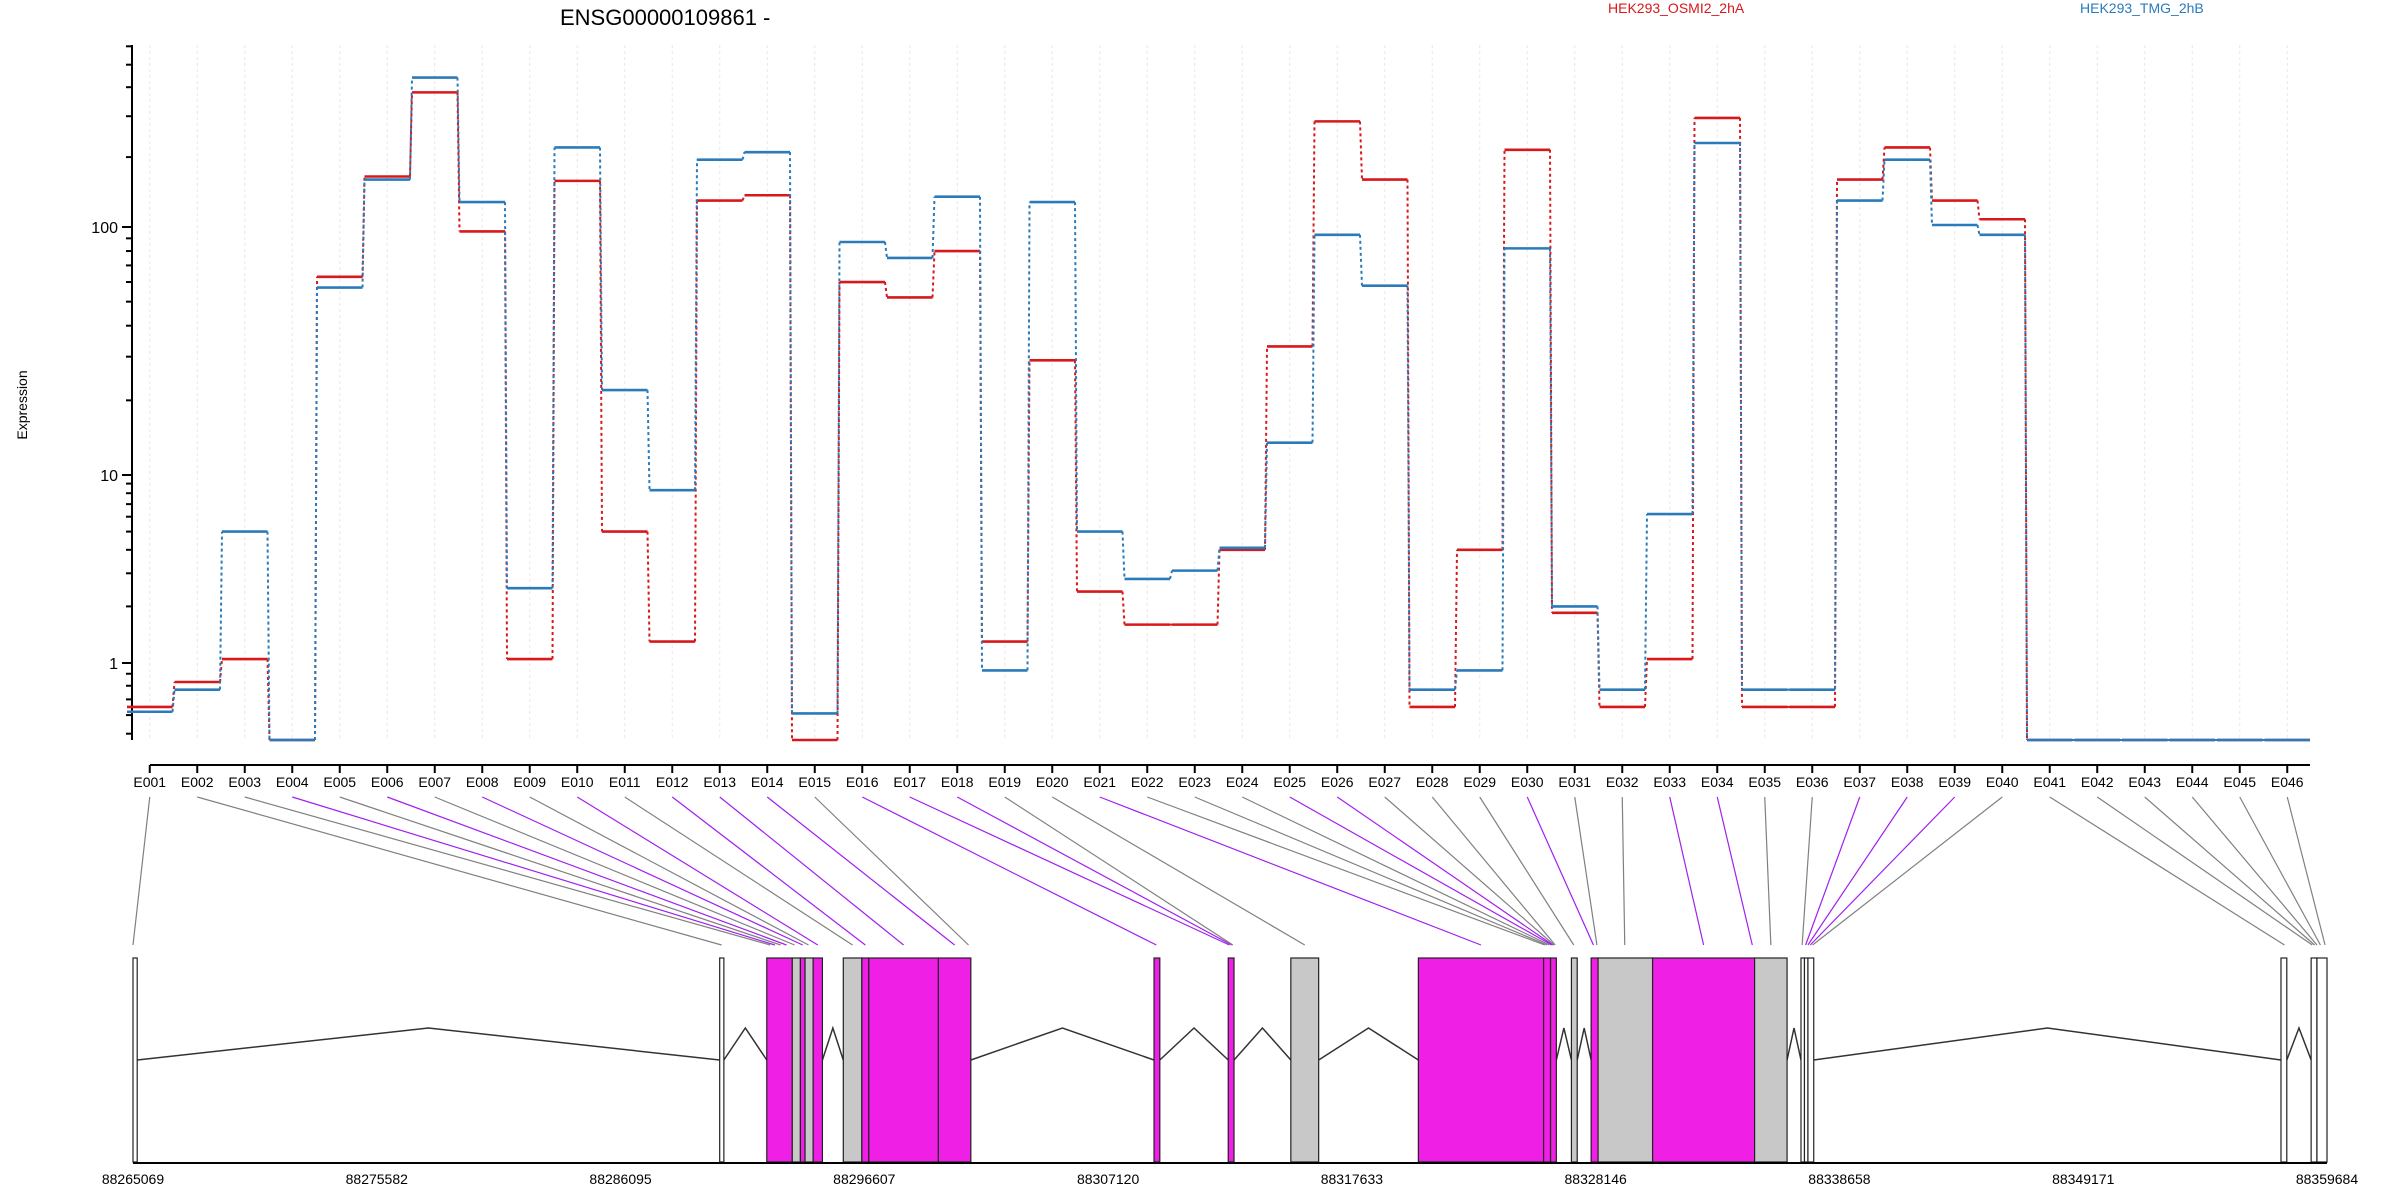 This screenshot has width=2400, height=1200. Describe the element at coordinates (767, 782) in the screenshot. I see `x-tick-label: E014` at that location.